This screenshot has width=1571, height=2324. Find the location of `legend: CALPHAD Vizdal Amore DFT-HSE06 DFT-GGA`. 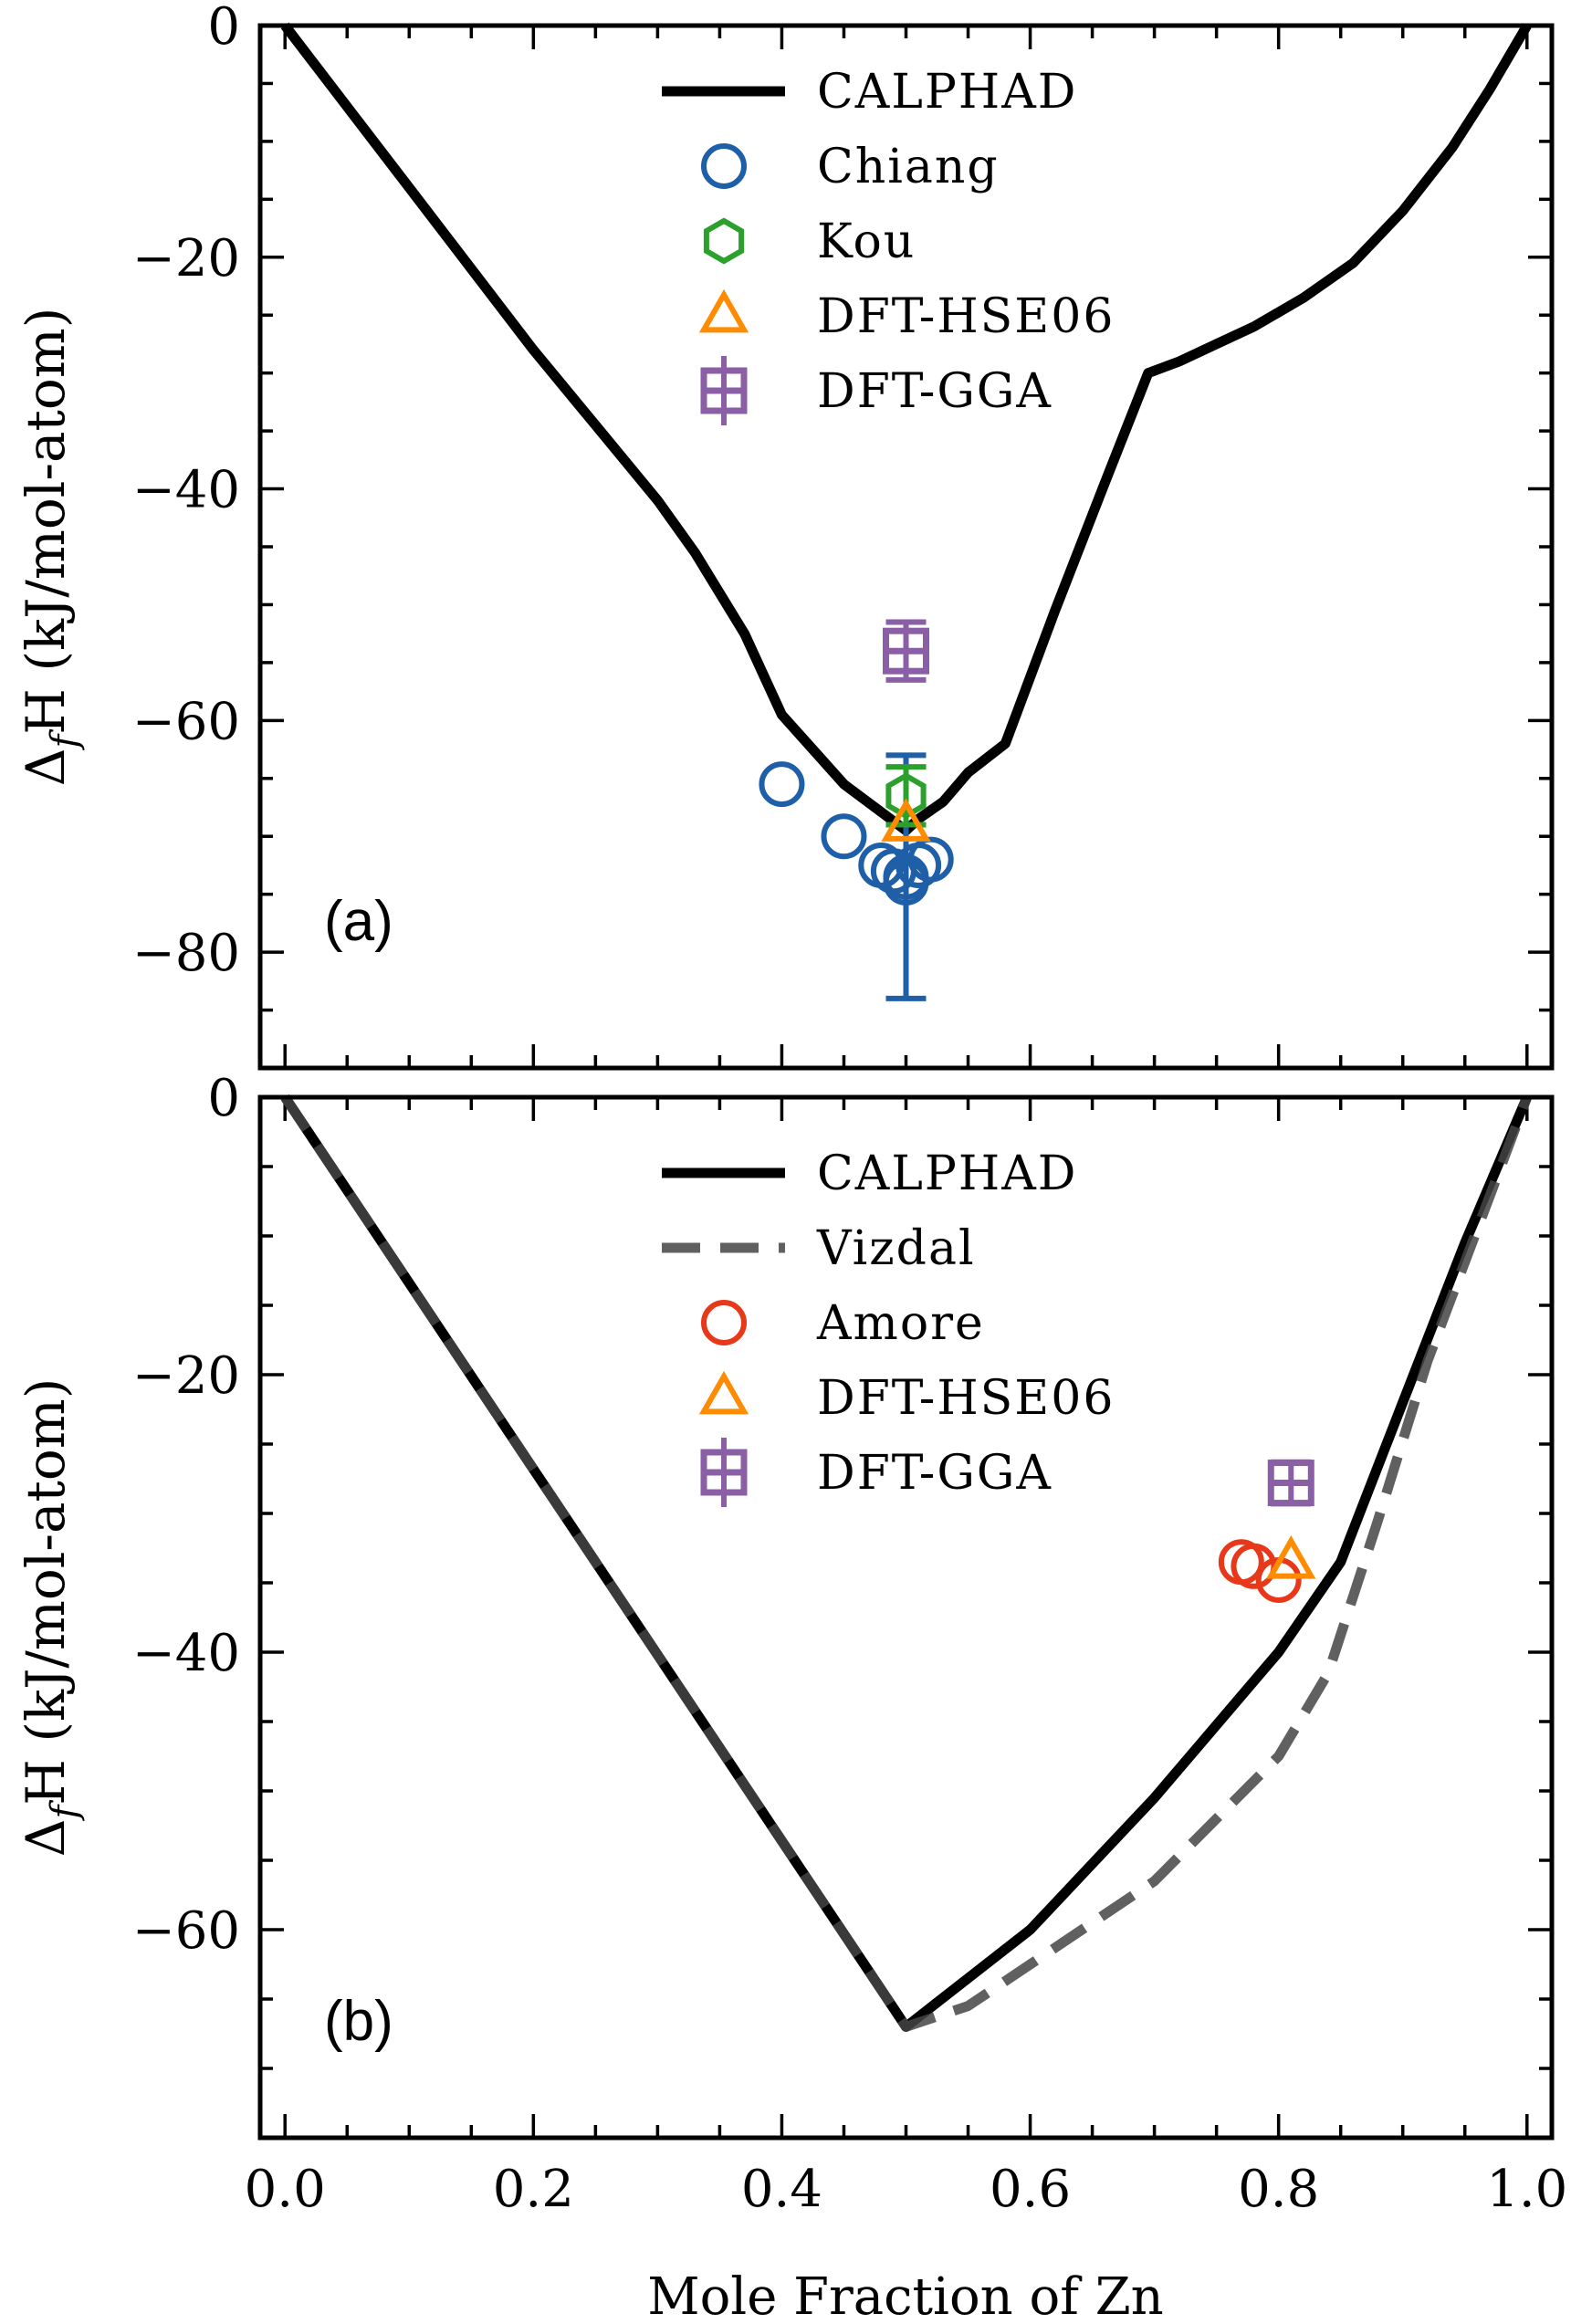

legend: CALPHAD Vizdal Amore DFT-HSE06 DFT-GGA is located at coordinates (888, 1326).